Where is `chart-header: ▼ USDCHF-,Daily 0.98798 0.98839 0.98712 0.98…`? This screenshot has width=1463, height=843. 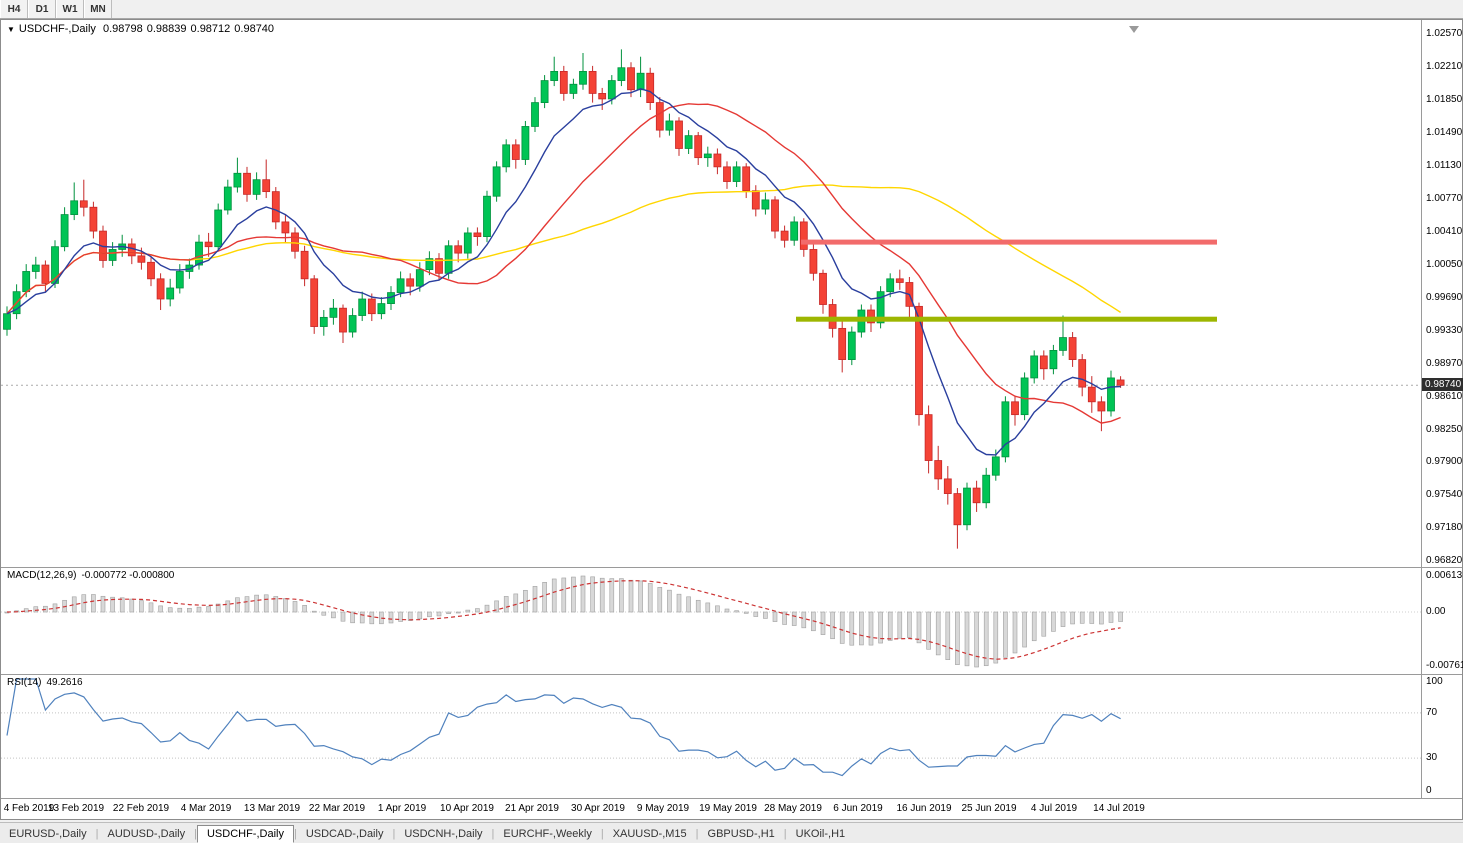
chart-header: ▼ USDCHF-,Daily 0.98798 0.98839 0.98712 0.98… is located at coordinates (142, 29).